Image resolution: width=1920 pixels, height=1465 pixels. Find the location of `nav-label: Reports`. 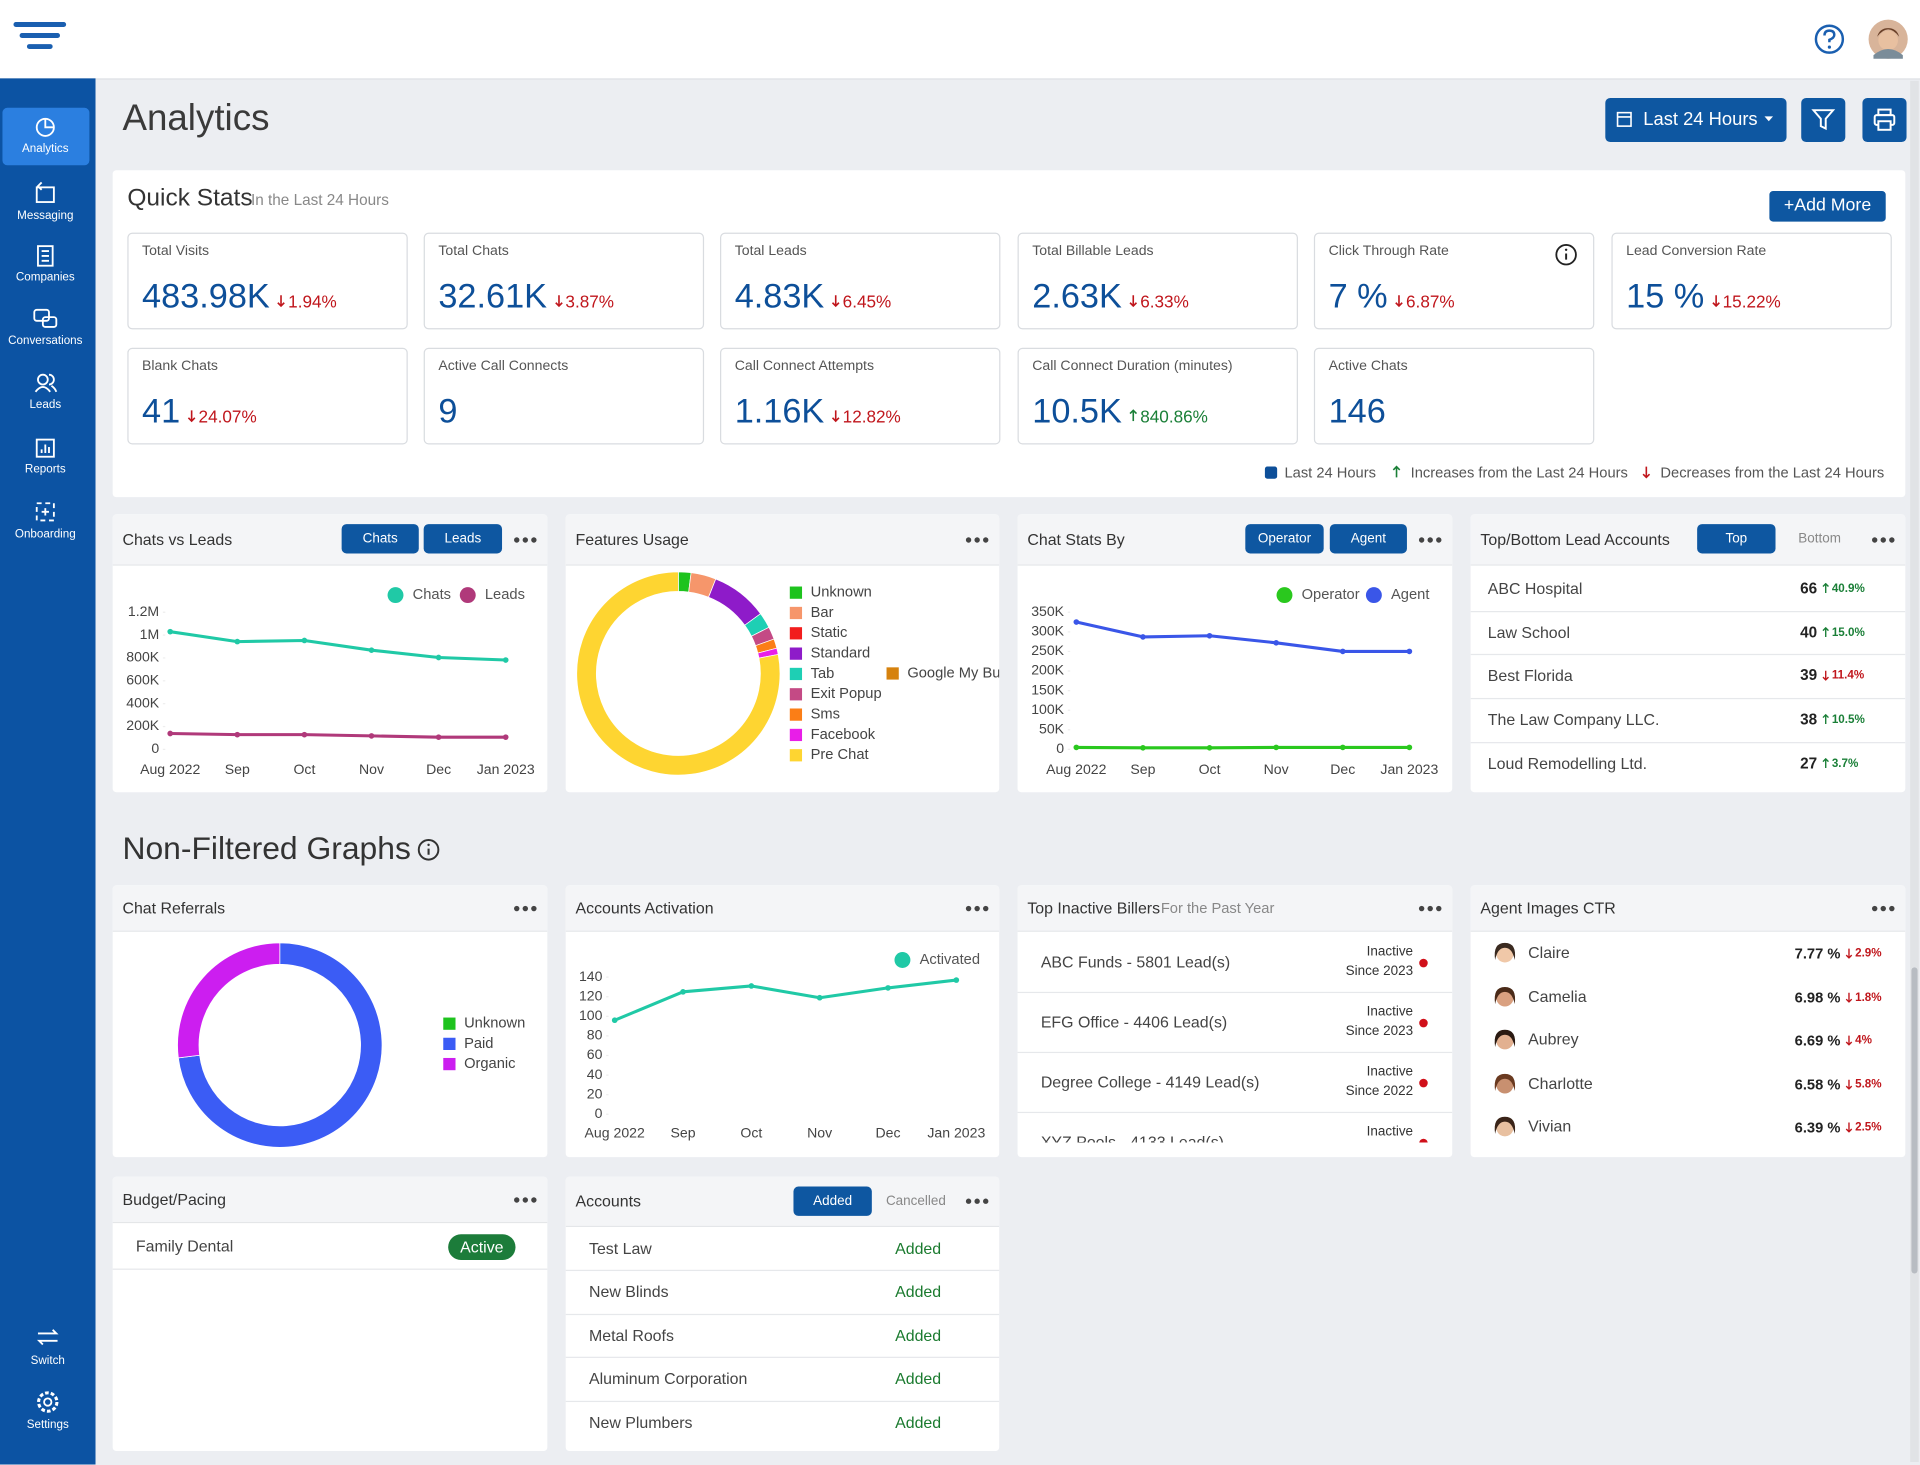

nav-label: Reports is located at coordinates (45, 469).